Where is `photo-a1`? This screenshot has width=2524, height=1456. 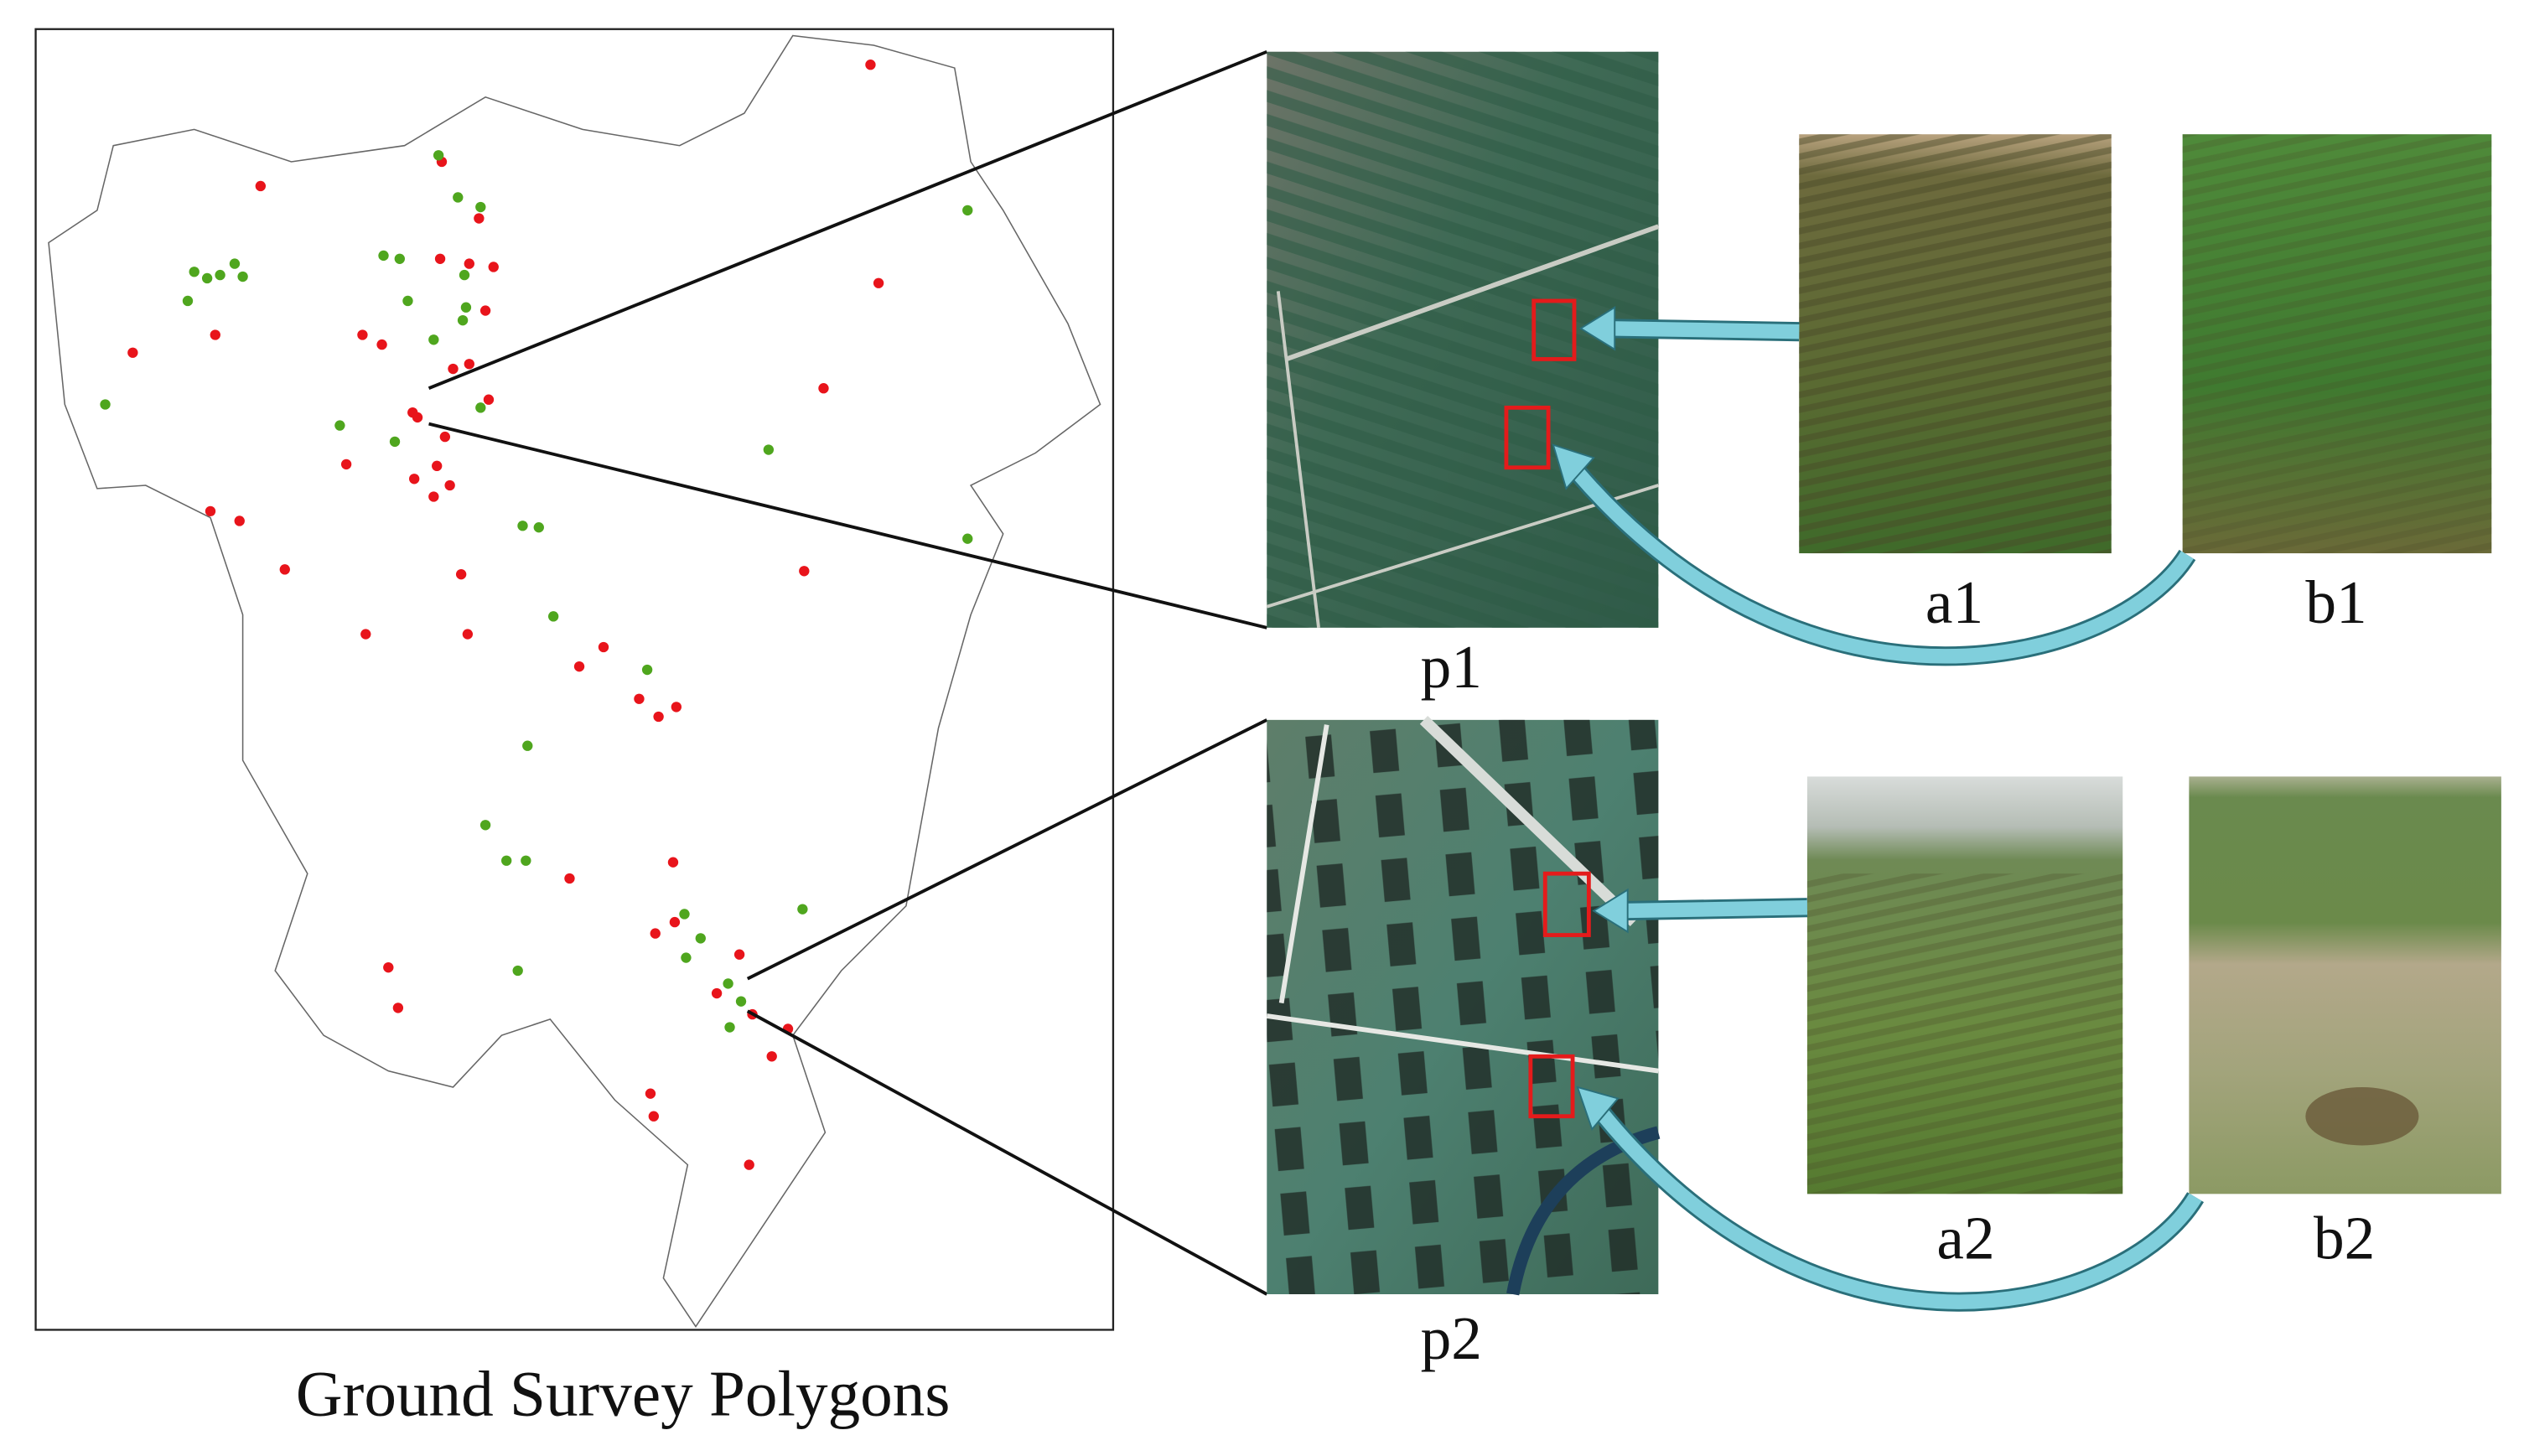
photo-a1 is located at coordinates (1955, 344).